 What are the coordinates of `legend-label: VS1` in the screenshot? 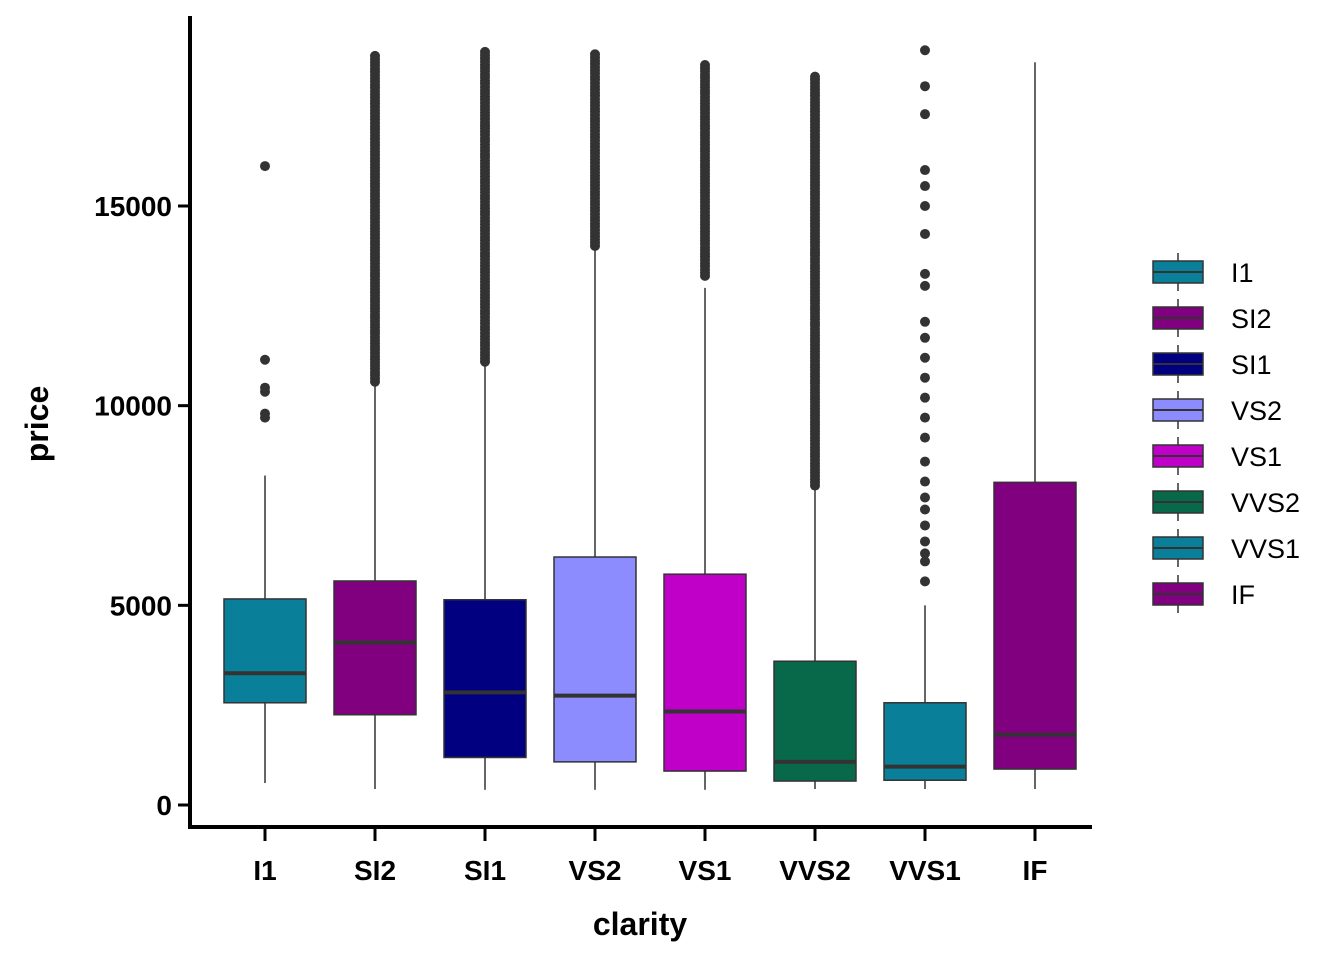 It's located at (1256, 457).